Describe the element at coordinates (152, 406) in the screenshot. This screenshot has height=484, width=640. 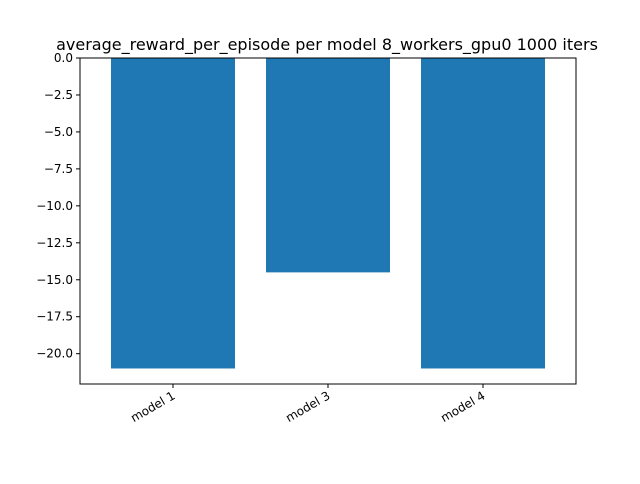
I see `x-tick-label: model 1` at that location.